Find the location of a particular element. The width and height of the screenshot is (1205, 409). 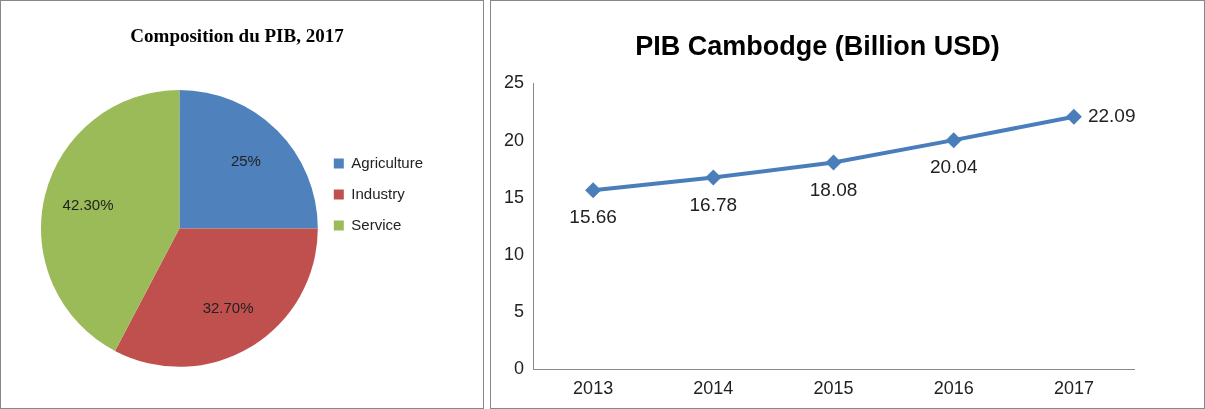

data-label: 25% is located at coordinates (245, 160).